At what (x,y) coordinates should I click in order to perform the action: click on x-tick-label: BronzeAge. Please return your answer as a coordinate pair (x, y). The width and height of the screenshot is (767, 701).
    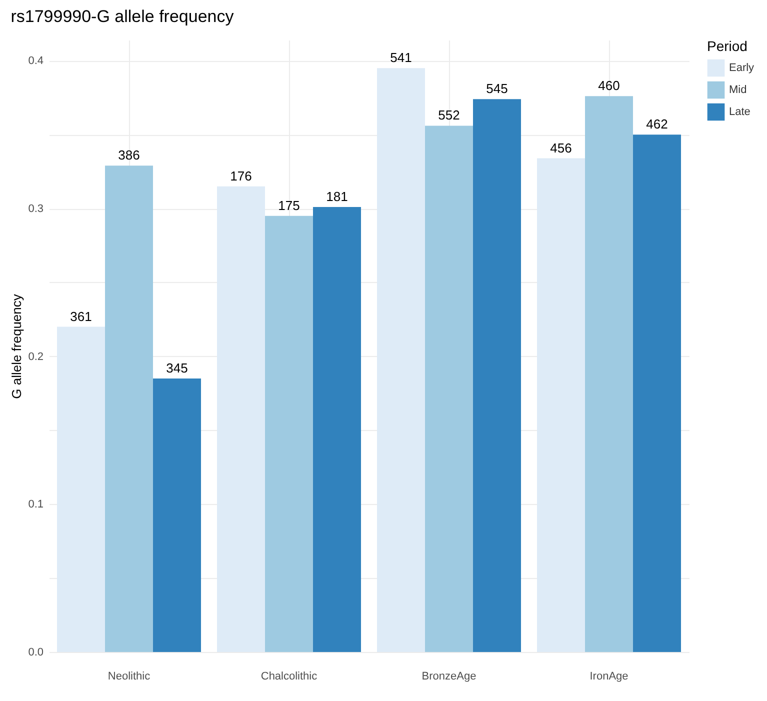
    Looking at the image, I should click on (449, 676).